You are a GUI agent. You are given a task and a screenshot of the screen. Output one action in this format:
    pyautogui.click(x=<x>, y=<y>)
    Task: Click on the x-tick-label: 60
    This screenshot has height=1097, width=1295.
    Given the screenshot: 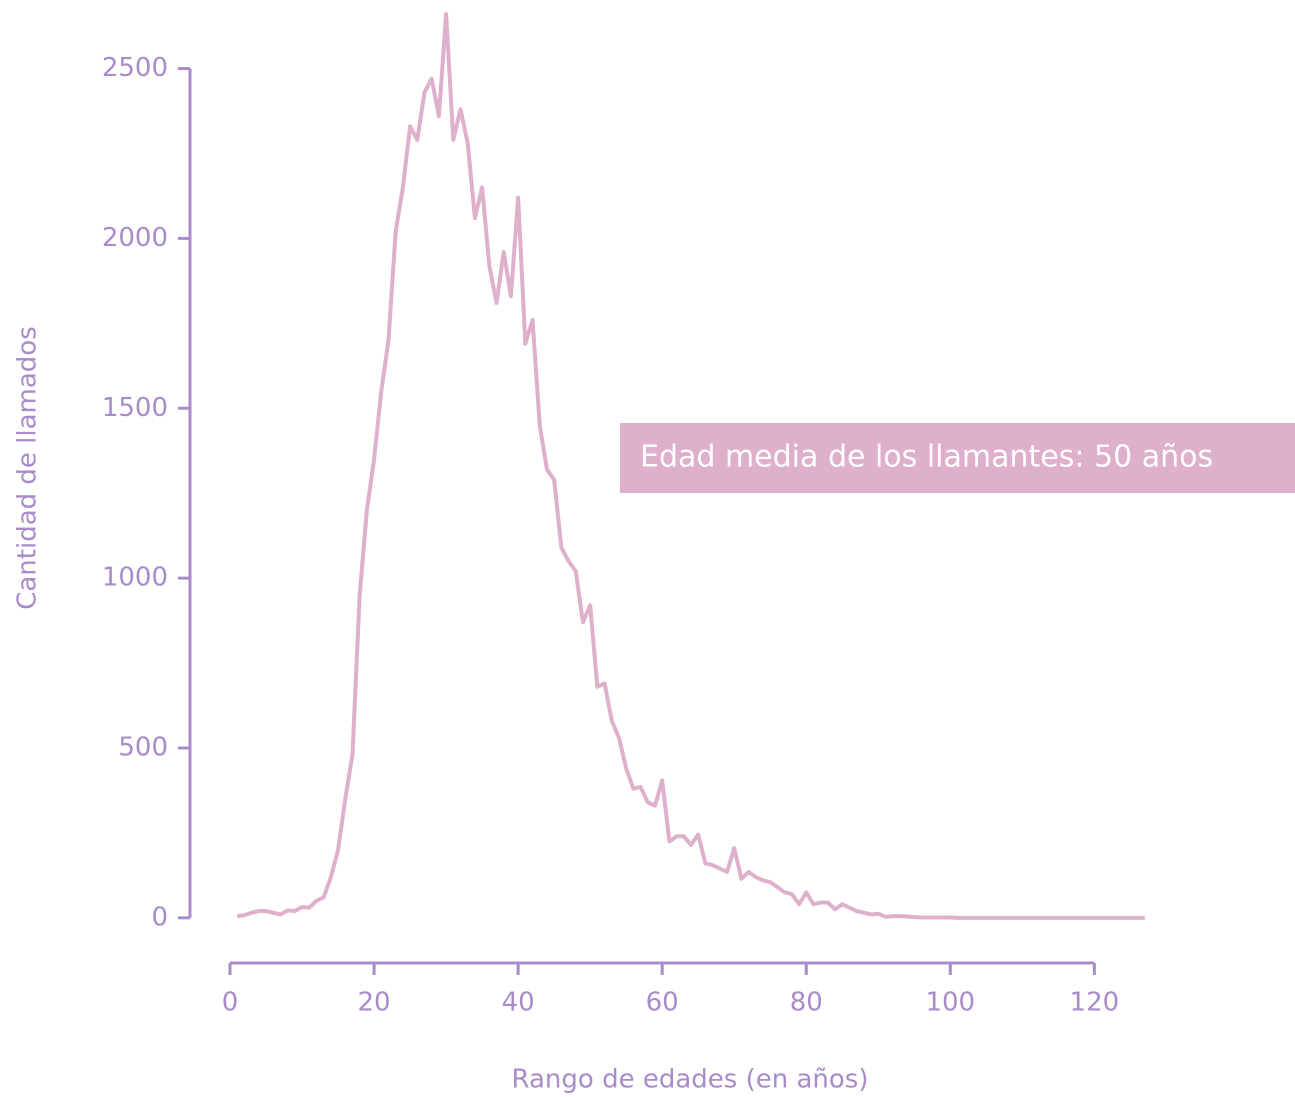 What is the action you would take?
    pyautogui.click(x=662, y=1003)
    